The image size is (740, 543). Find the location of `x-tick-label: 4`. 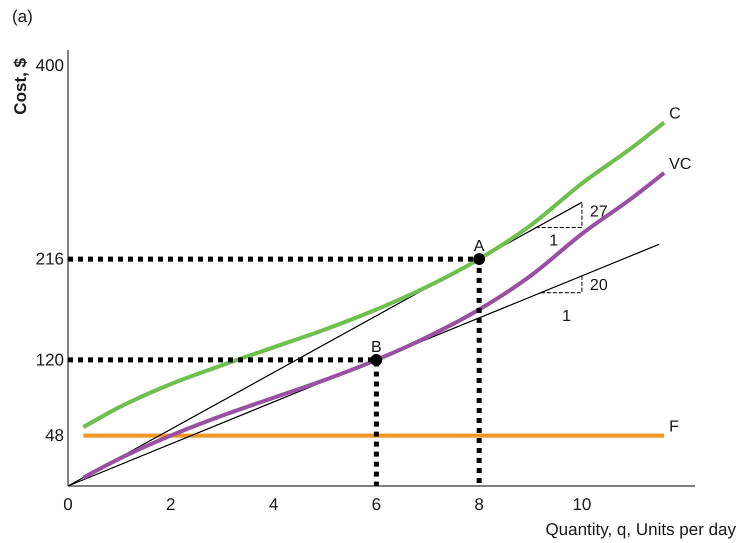

x-tick-label: 4 is located at coordinates (273, 504).